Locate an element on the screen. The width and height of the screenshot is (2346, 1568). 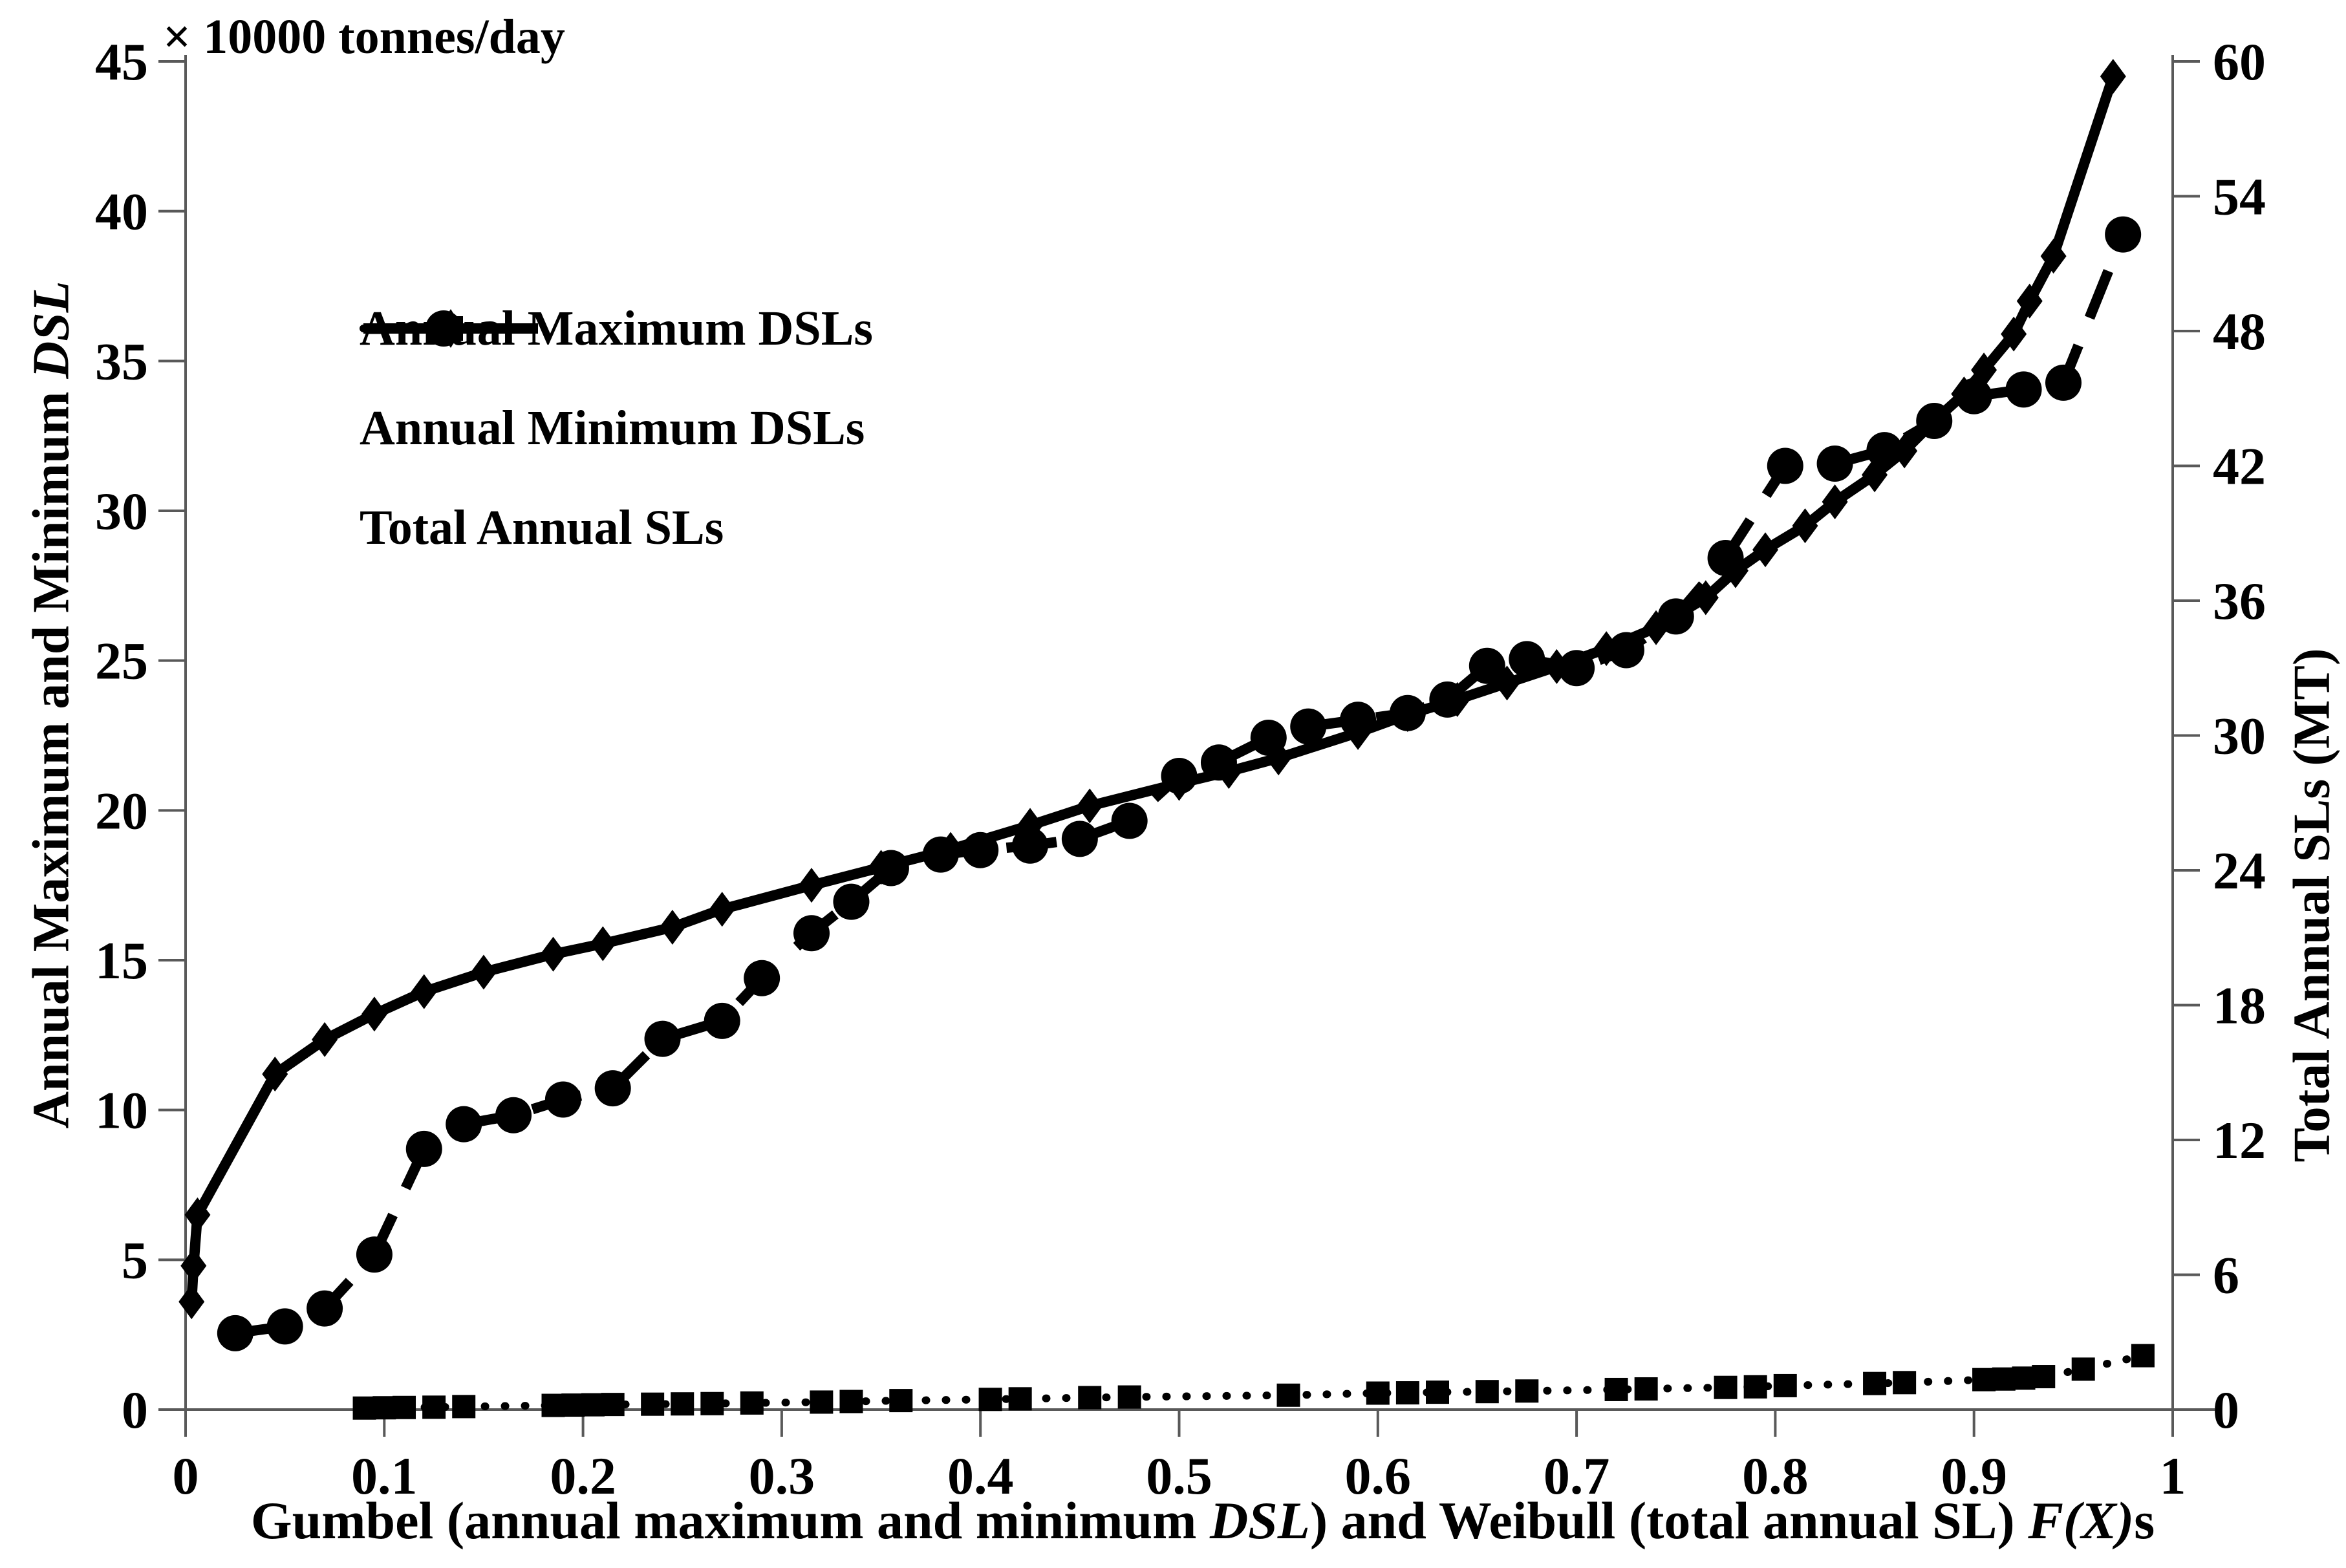
legend-label: Total Annual SLs is located at coordinates (542, 527).